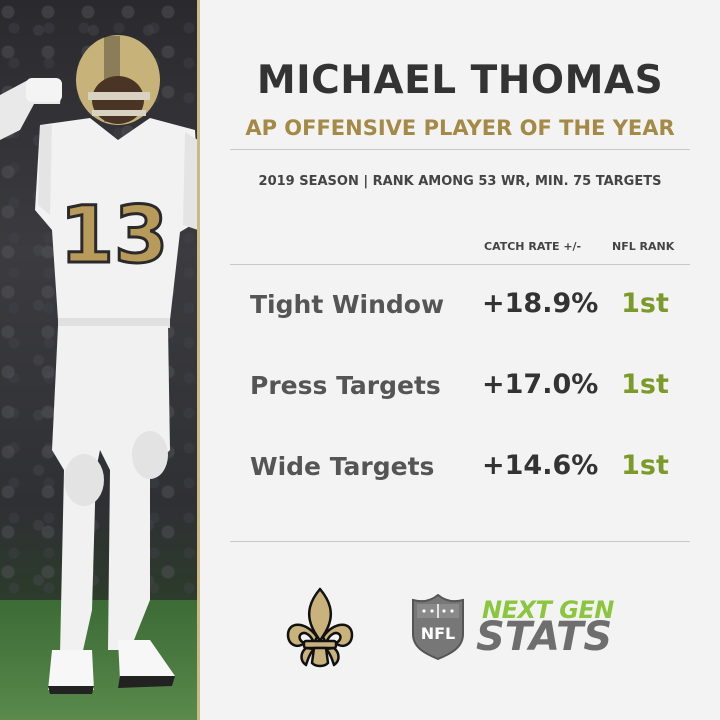 The height and width of the screenshot is (720, 720). I want to click on stats-wordmark: STATS, so click(544, 637).